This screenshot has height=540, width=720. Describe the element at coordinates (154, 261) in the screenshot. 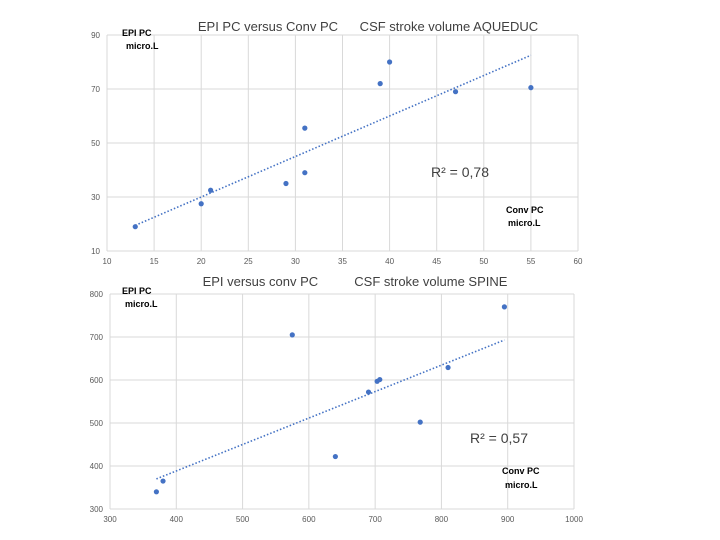

I see `chart-aqueduc-x-tick-label: 15` at that location.